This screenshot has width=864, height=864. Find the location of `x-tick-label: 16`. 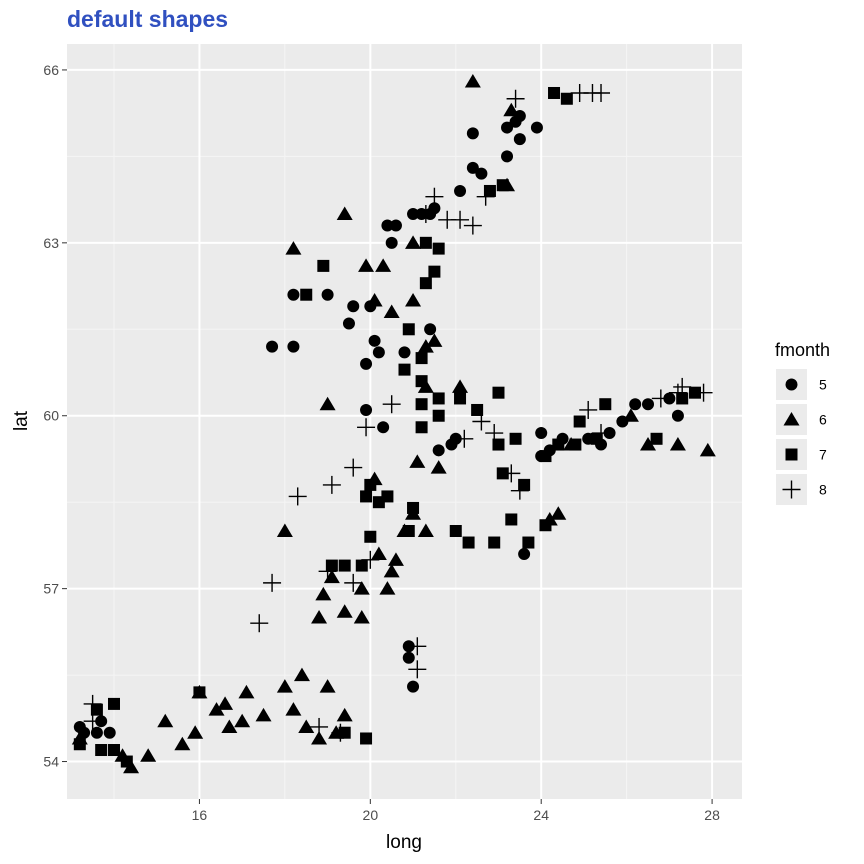

x-tick-label: 16 is located at coordinates (200, 815).